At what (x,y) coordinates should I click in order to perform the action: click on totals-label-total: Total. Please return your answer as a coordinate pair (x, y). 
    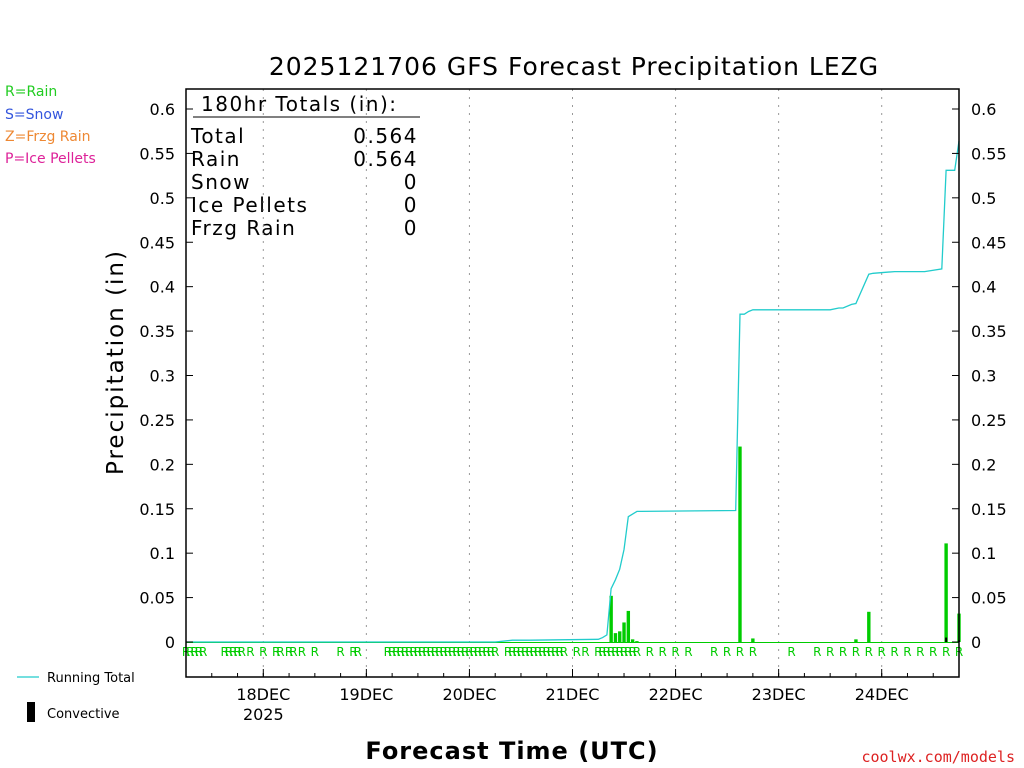
    Looking at the image, I should click on (217, 136).